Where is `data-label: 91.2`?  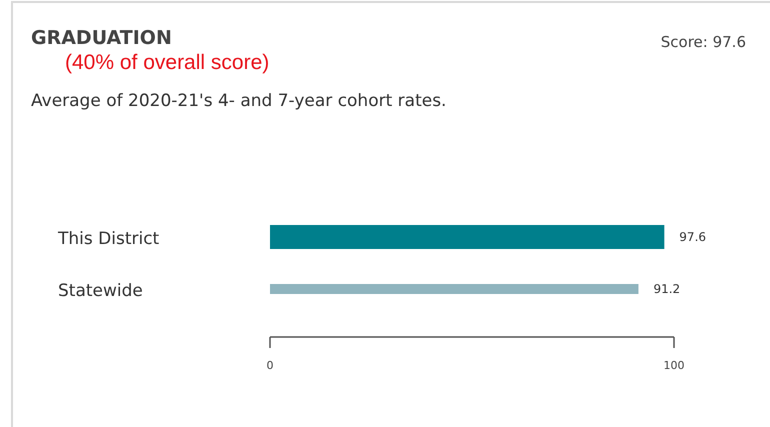 data-label: 91.2 is located at coordinates (666, 289).